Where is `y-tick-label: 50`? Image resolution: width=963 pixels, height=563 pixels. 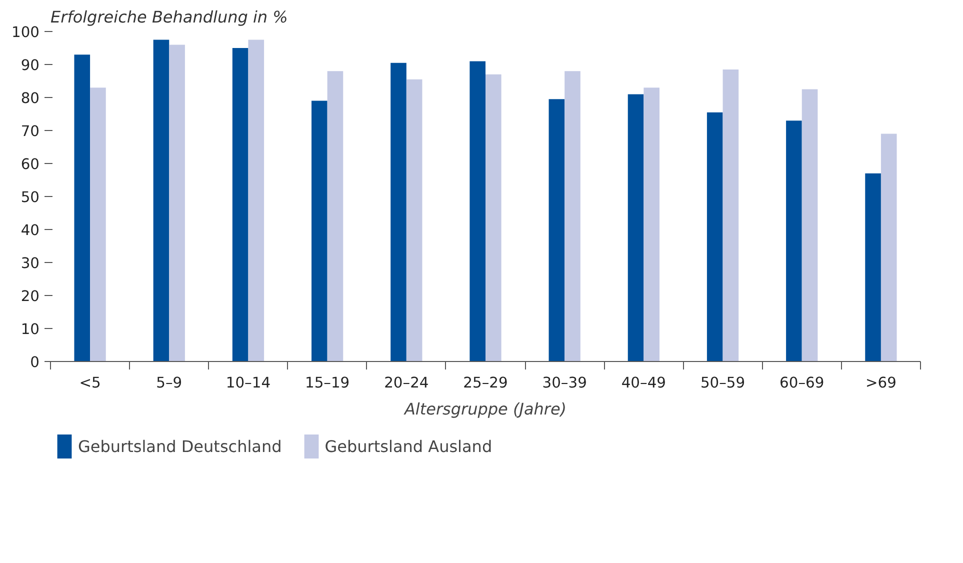
y-tick-label: 50 is located at coordinates (30, 197).